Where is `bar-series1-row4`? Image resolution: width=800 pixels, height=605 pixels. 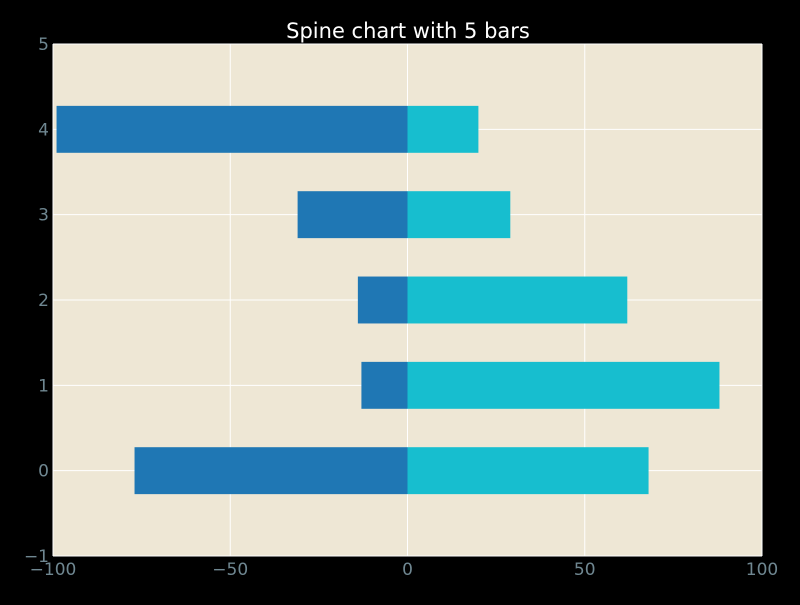 bar-series1-row4 is located at coordinates (232, 129).